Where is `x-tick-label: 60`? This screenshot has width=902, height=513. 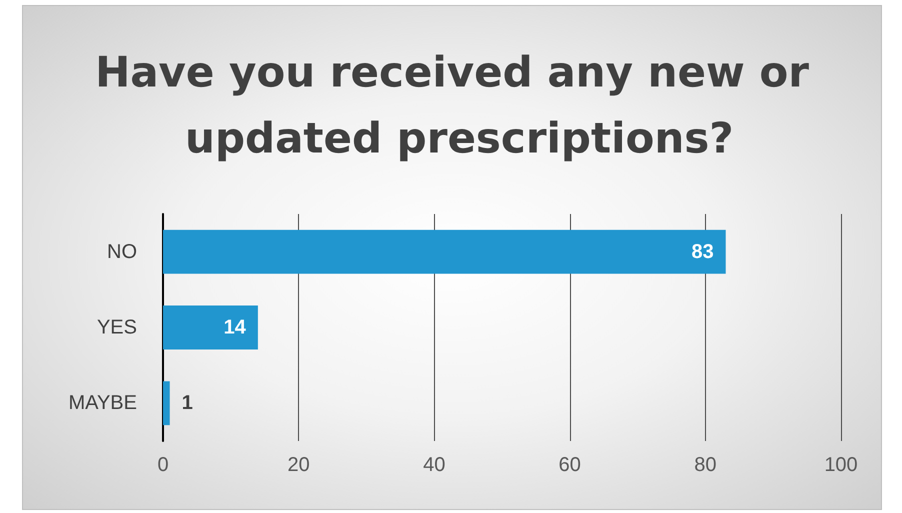 x-tick-label: 60 is located at coordinates (569, 465).